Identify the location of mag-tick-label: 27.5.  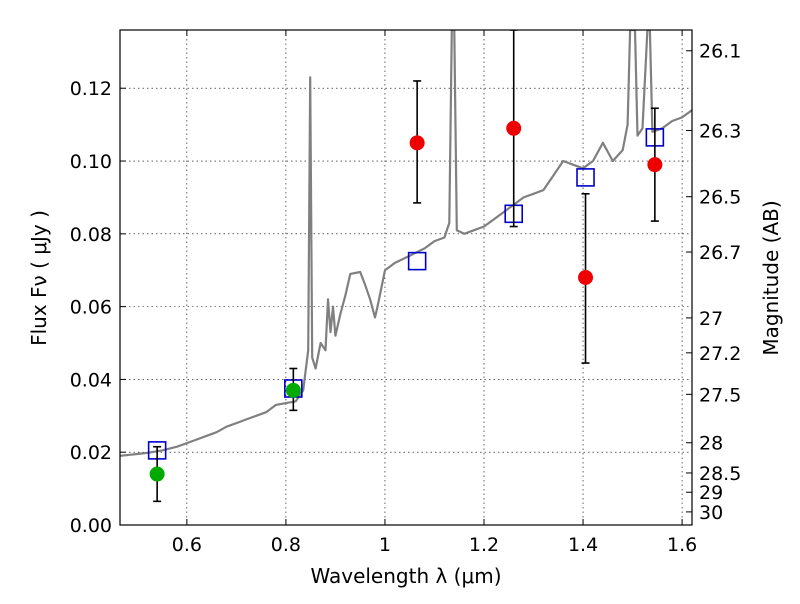
(720, 395).